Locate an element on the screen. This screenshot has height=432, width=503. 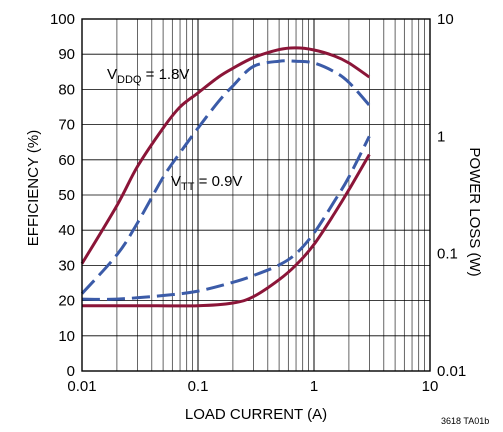
y-right-tick-label: 1 is located at coordinates (441, 136).